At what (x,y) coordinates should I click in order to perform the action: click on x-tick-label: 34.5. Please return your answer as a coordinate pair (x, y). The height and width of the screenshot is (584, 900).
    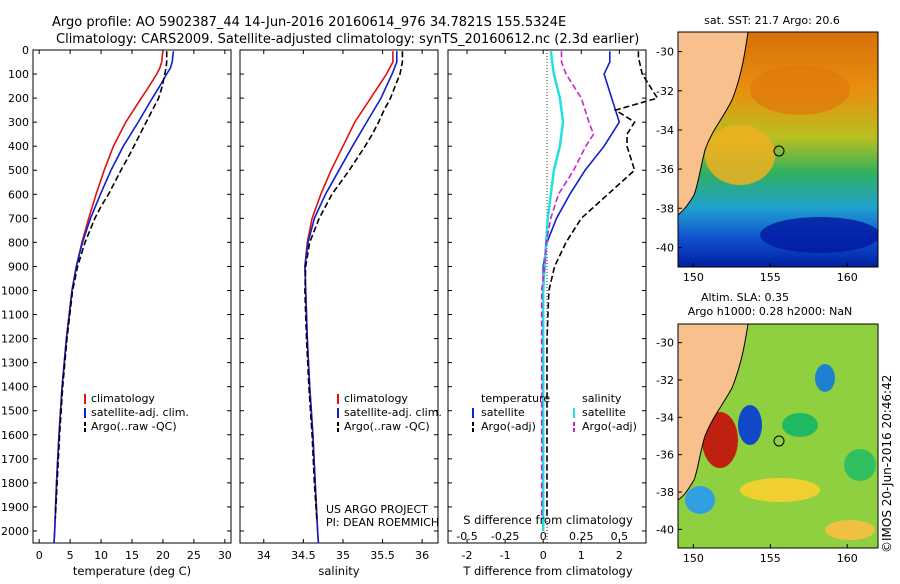
    Looking at the image, I should click on (303, 555).